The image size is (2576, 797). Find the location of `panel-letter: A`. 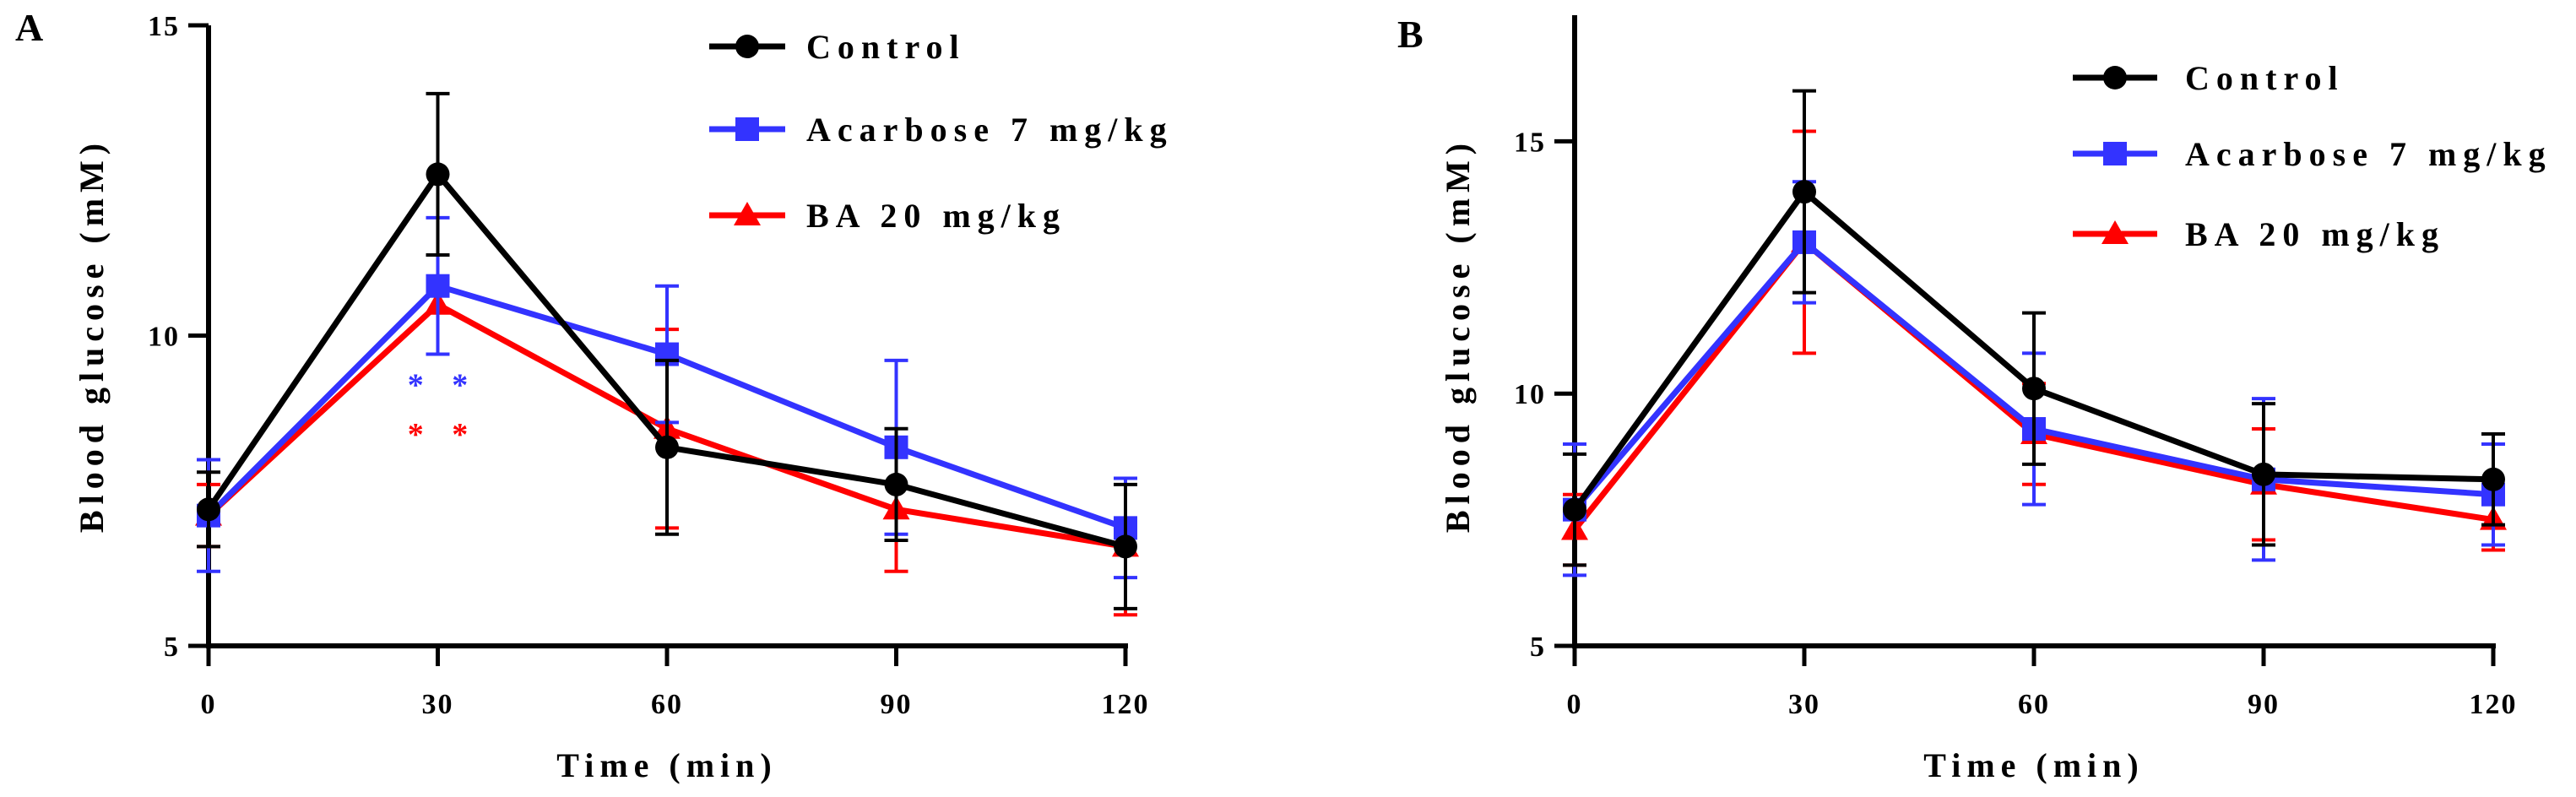

panel-letter: A is located at coordinates (29, 27).